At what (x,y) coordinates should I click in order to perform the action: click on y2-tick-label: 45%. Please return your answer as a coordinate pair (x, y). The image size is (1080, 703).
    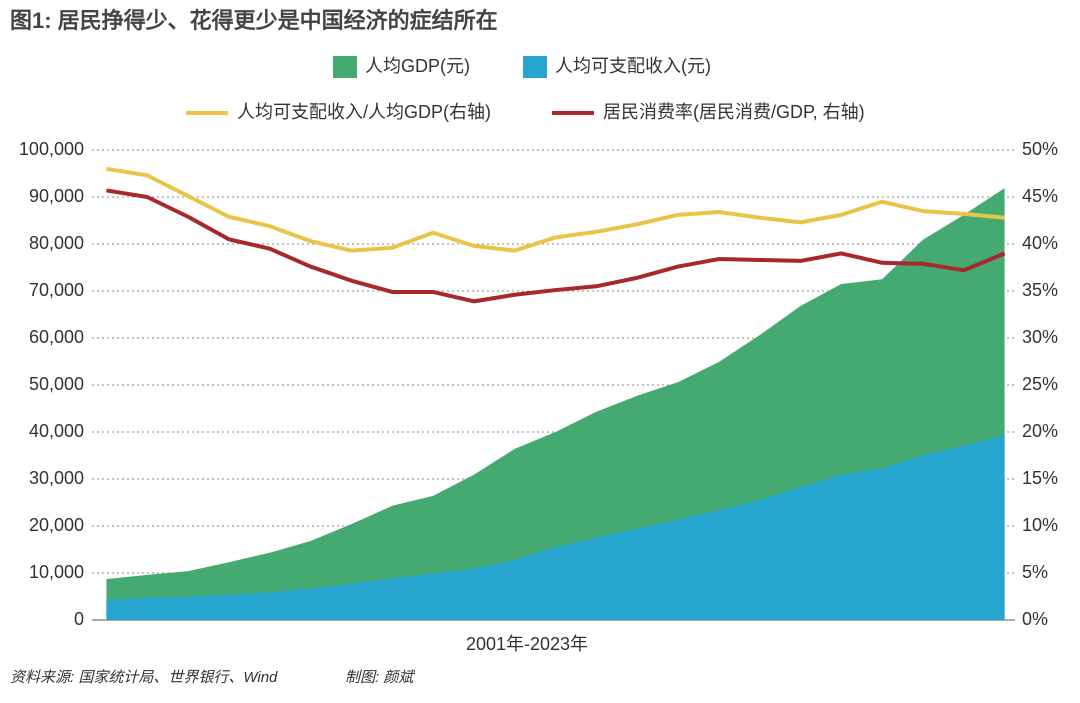
    Looking at the image, I should click on (1040, 196).